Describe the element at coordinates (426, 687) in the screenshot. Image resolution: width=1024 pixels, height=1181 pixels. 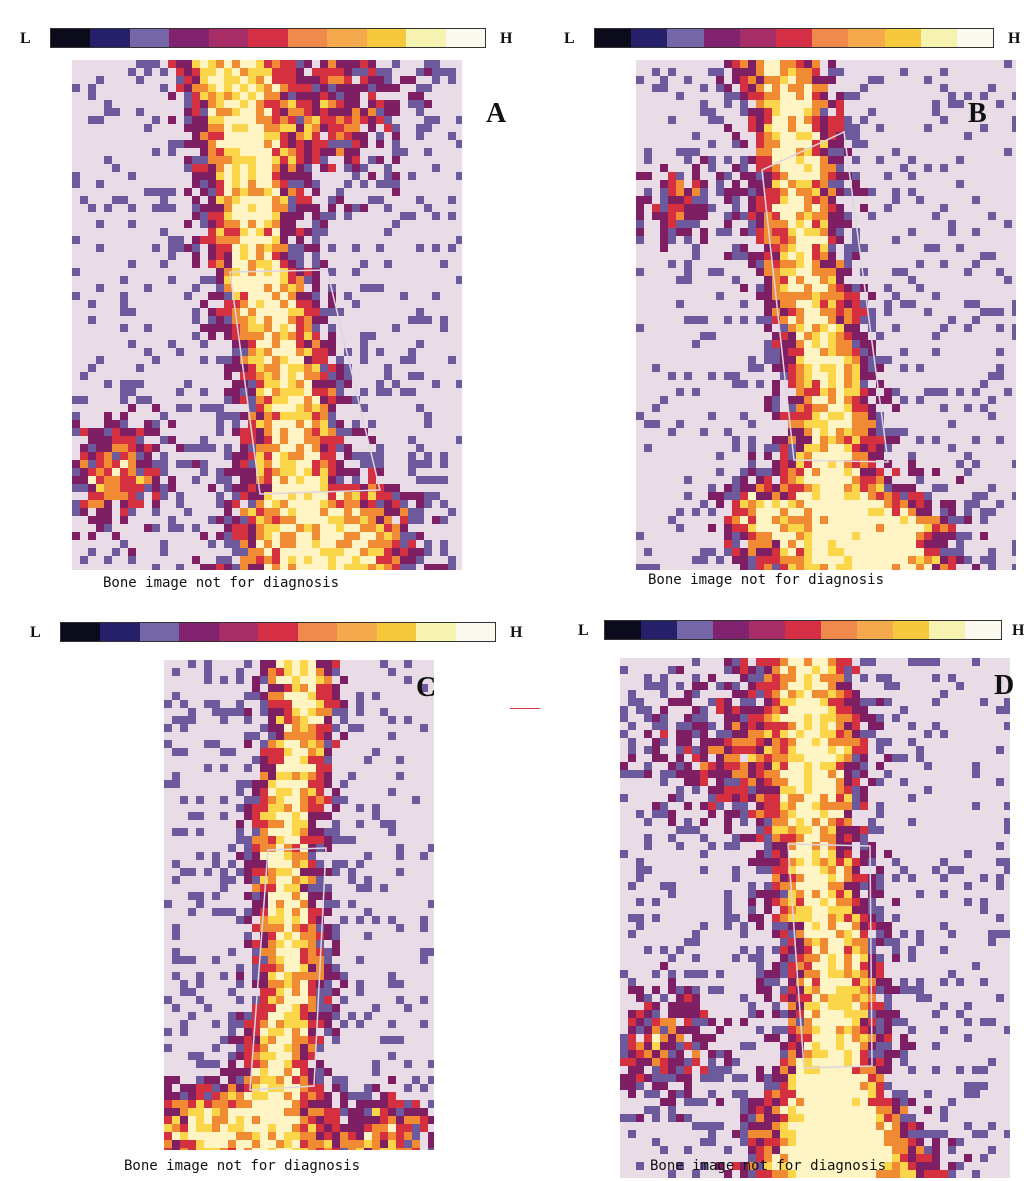
I see `panel-label-c: C` at that location.